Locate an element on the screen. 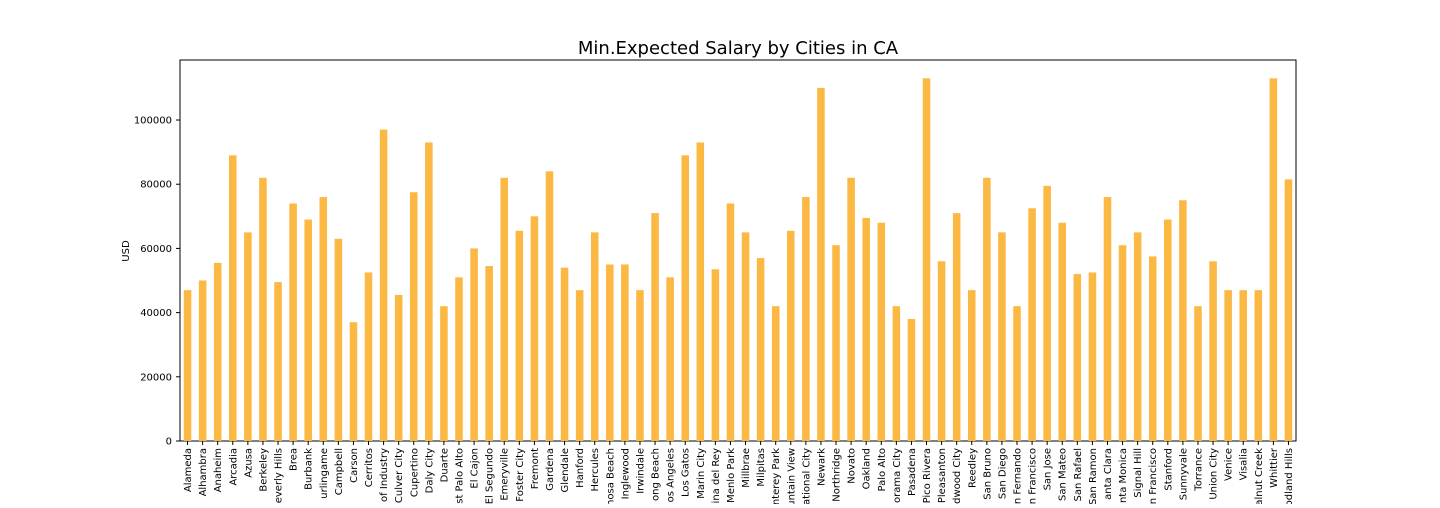 Image resolution: width=1440 pixels, height=508 pixels. x-tick-label: Foster City is located at coordinates (520, 475).